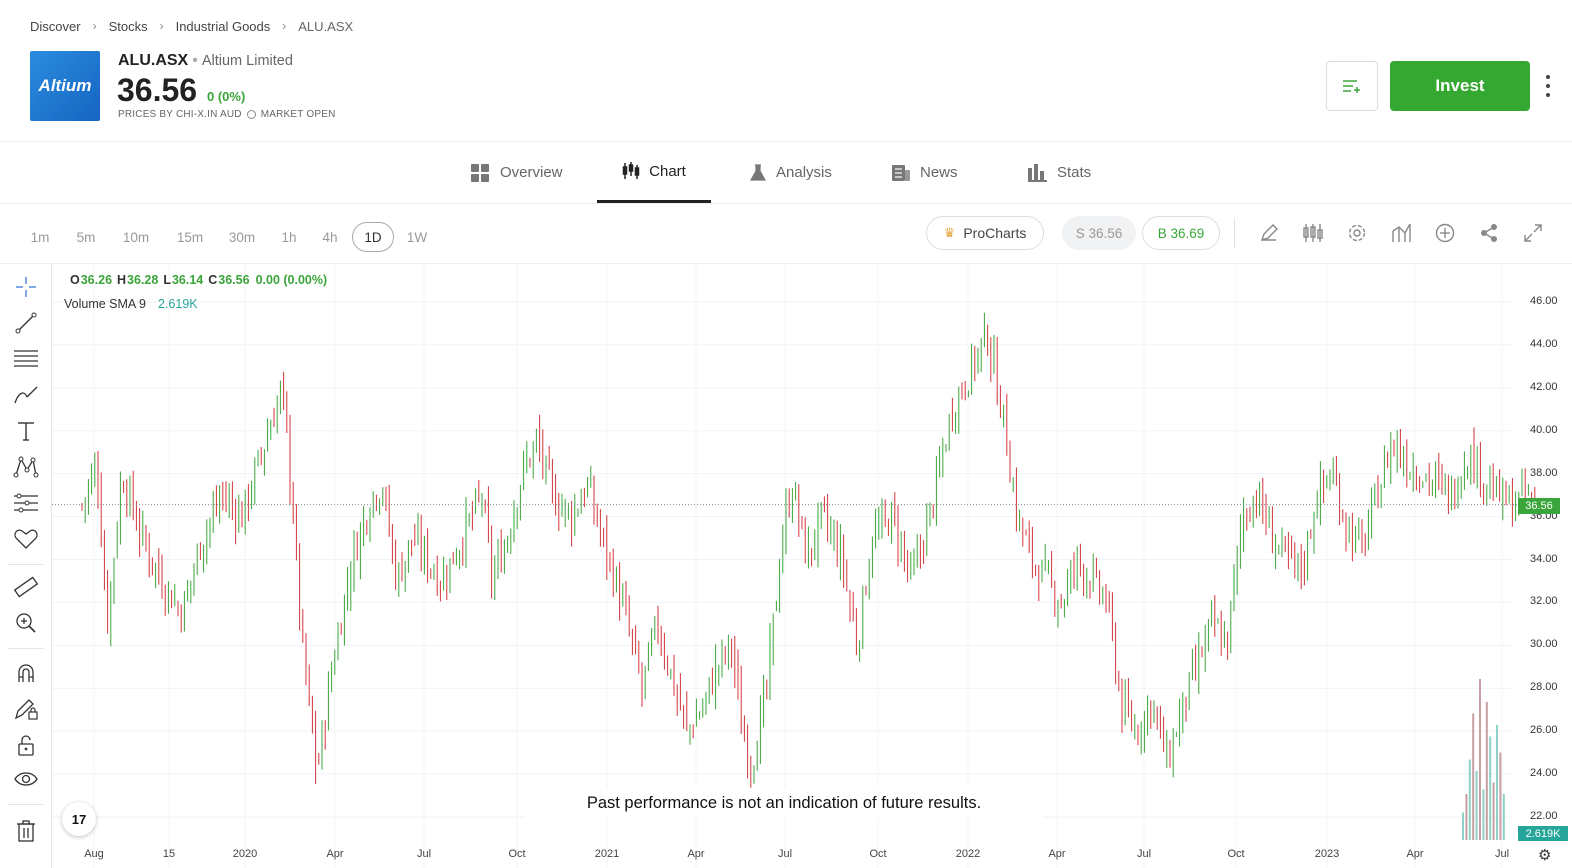  What do you see at coordinates (26, 623) in the screenshot?
I see `zoom-in-icon` at bounding box center [26, 623].